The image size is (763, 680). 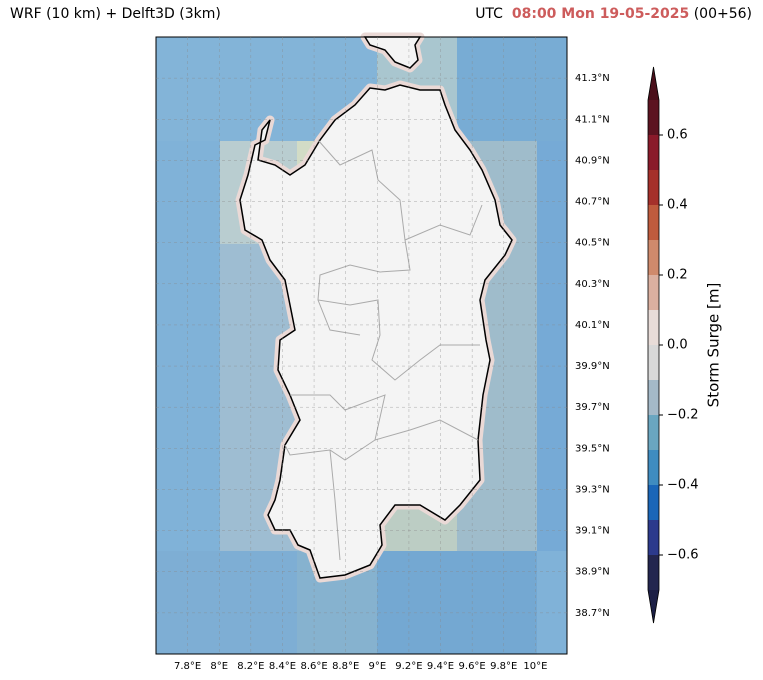 What do you see at coordinates (600, 14) in the screenshot?
I see `valid-time: 08:00 Mon 19-05-2025` at bounding box center [600, 14].